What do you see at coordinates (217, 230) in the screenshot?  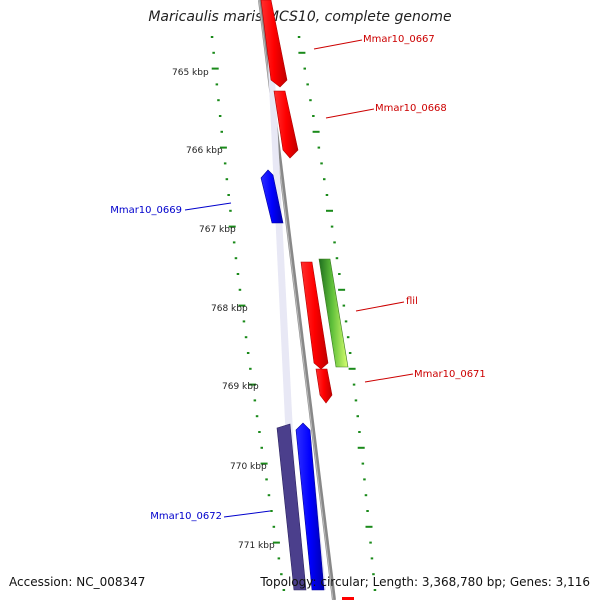 I see `kbp-label: 767 kbp` at bounding box center [217, 230].